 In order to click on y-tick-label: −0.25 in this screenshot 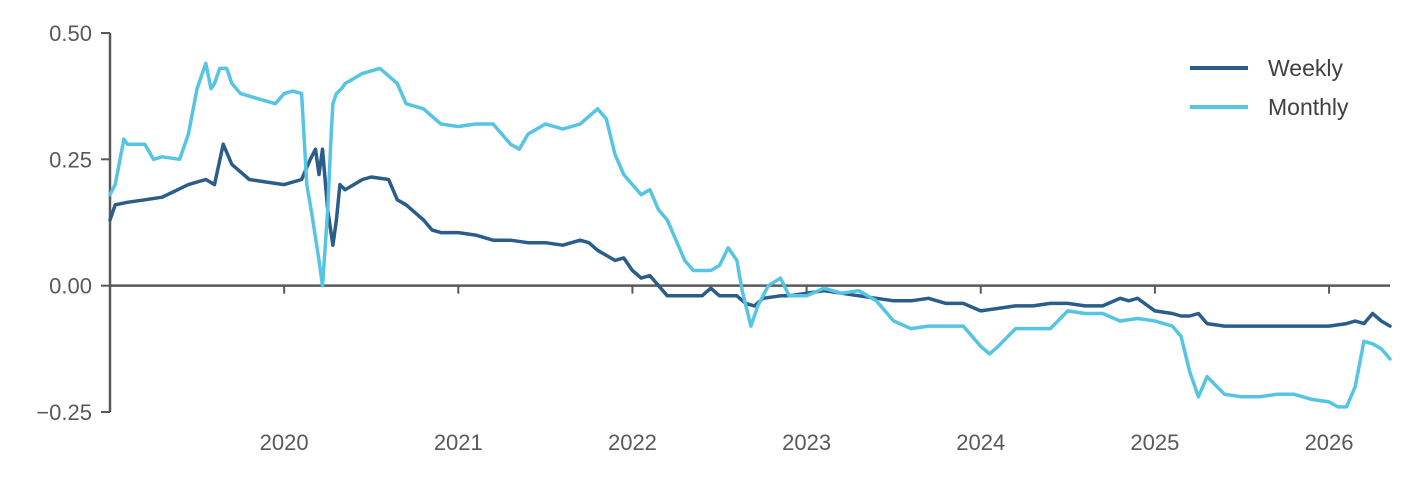, I will do `click(64, 412)`.